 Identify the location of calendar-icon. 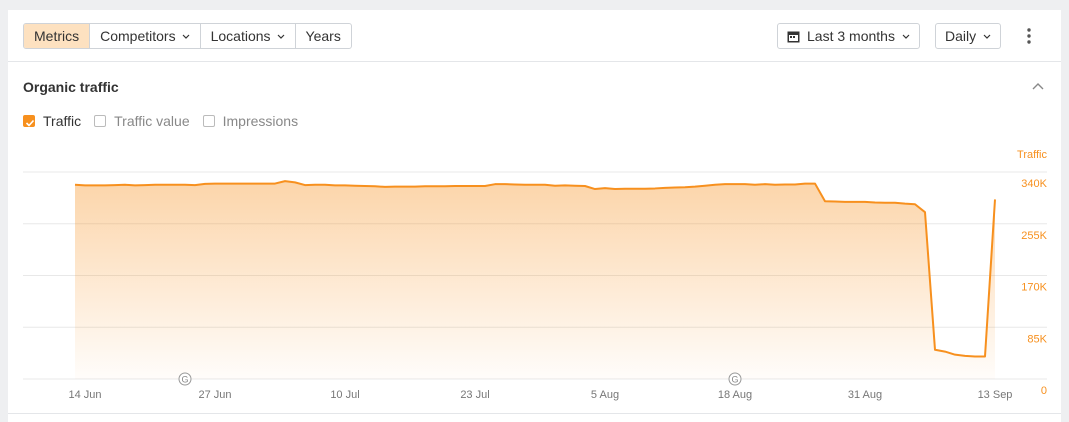
(793, 36).